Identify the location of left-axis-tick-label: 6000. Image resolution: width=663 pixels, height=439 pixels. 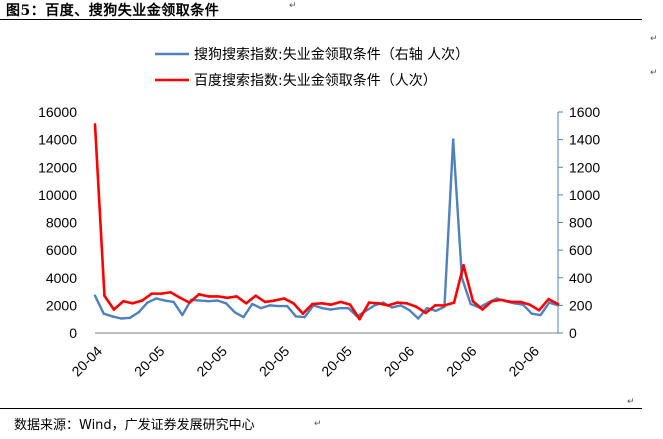
(61, 250).